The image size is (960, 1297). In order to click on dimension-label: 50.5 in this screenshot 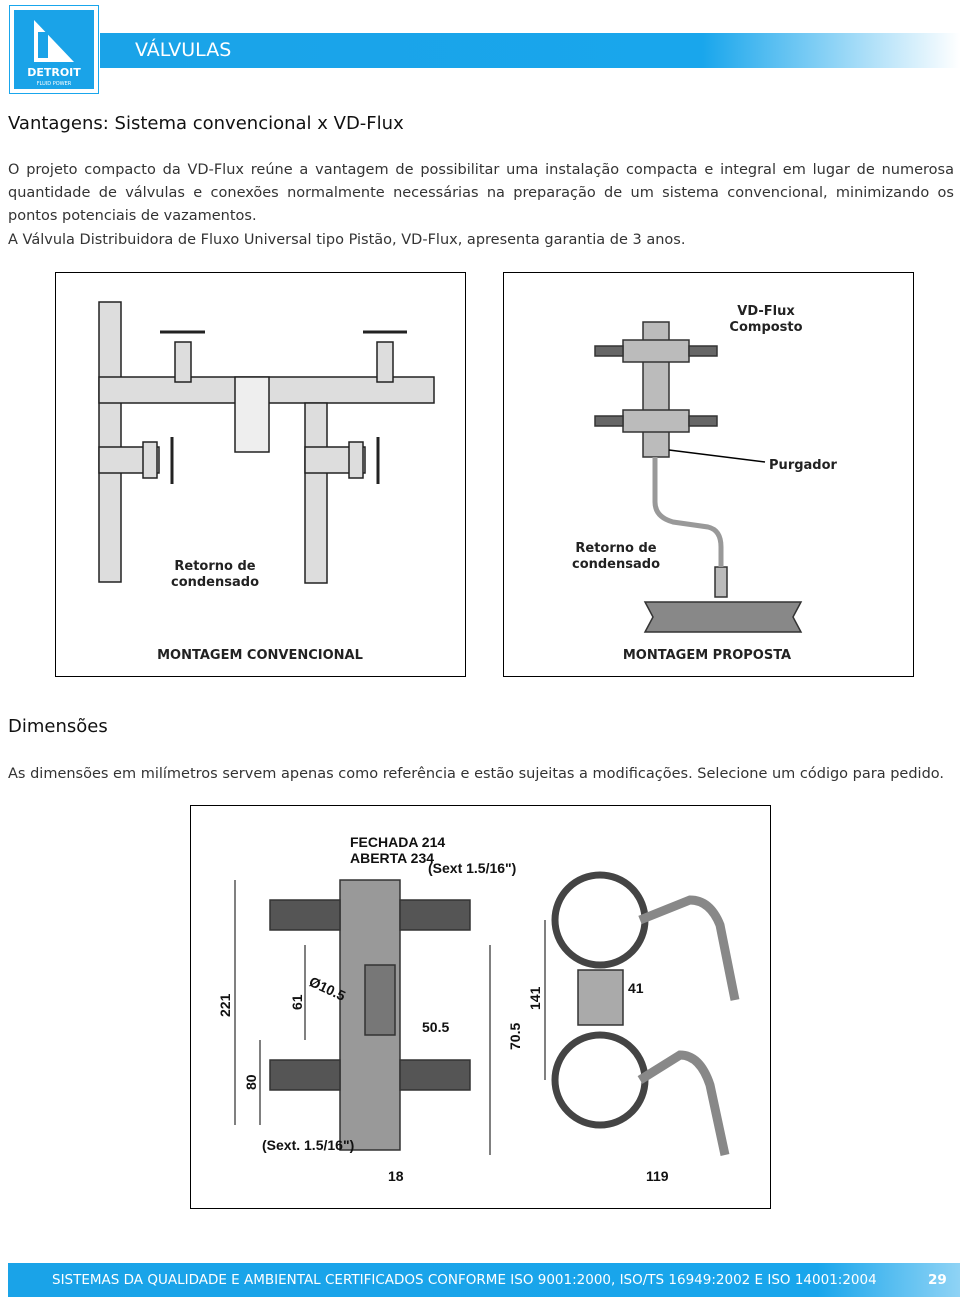, I will do `click(435, 1027)`.